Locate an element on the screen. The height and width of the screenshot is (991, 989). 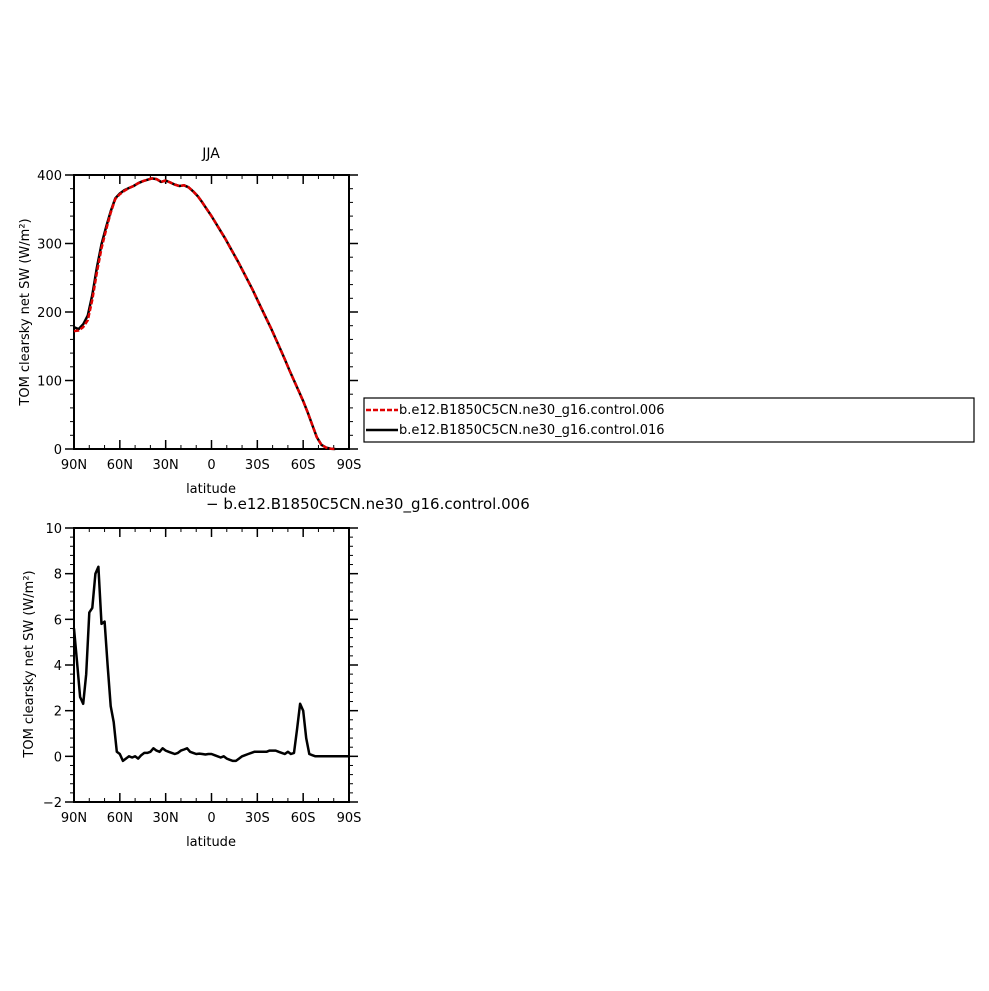
y-tick-label: 400 is located at coordinates (49, 176).